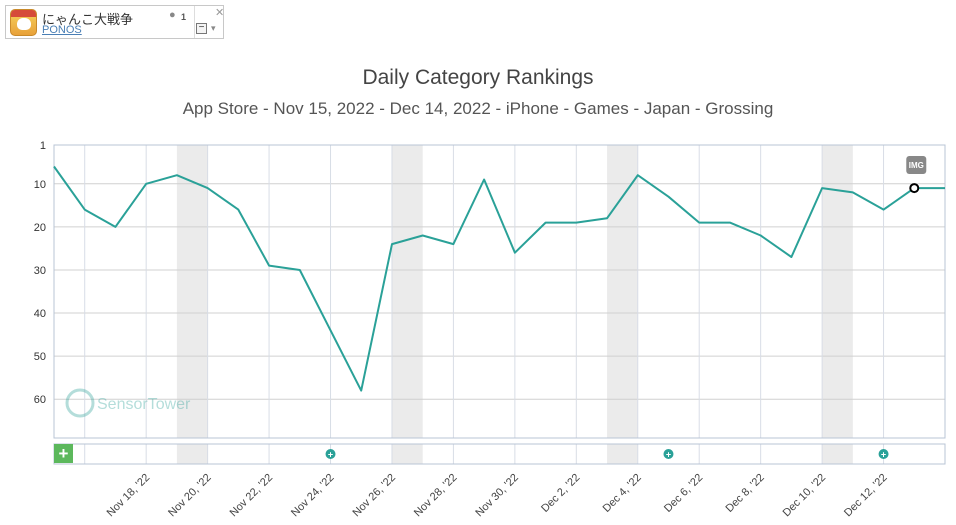 The image size is (956, 525). What do you see at coordinates (190, 496) in the screenshot?
I see `x-tick-label: Nov 20, '22` at bounding box center [190, 496].